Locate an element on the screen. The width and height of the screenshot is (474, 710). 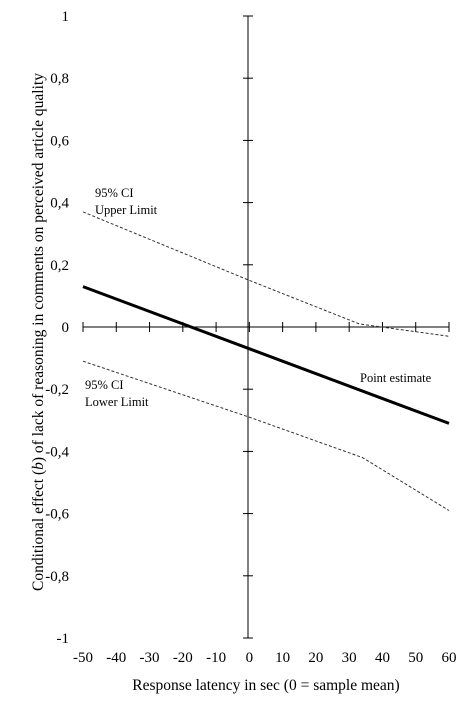
y-tick-label: 1 is located at coordinates (66, 17).